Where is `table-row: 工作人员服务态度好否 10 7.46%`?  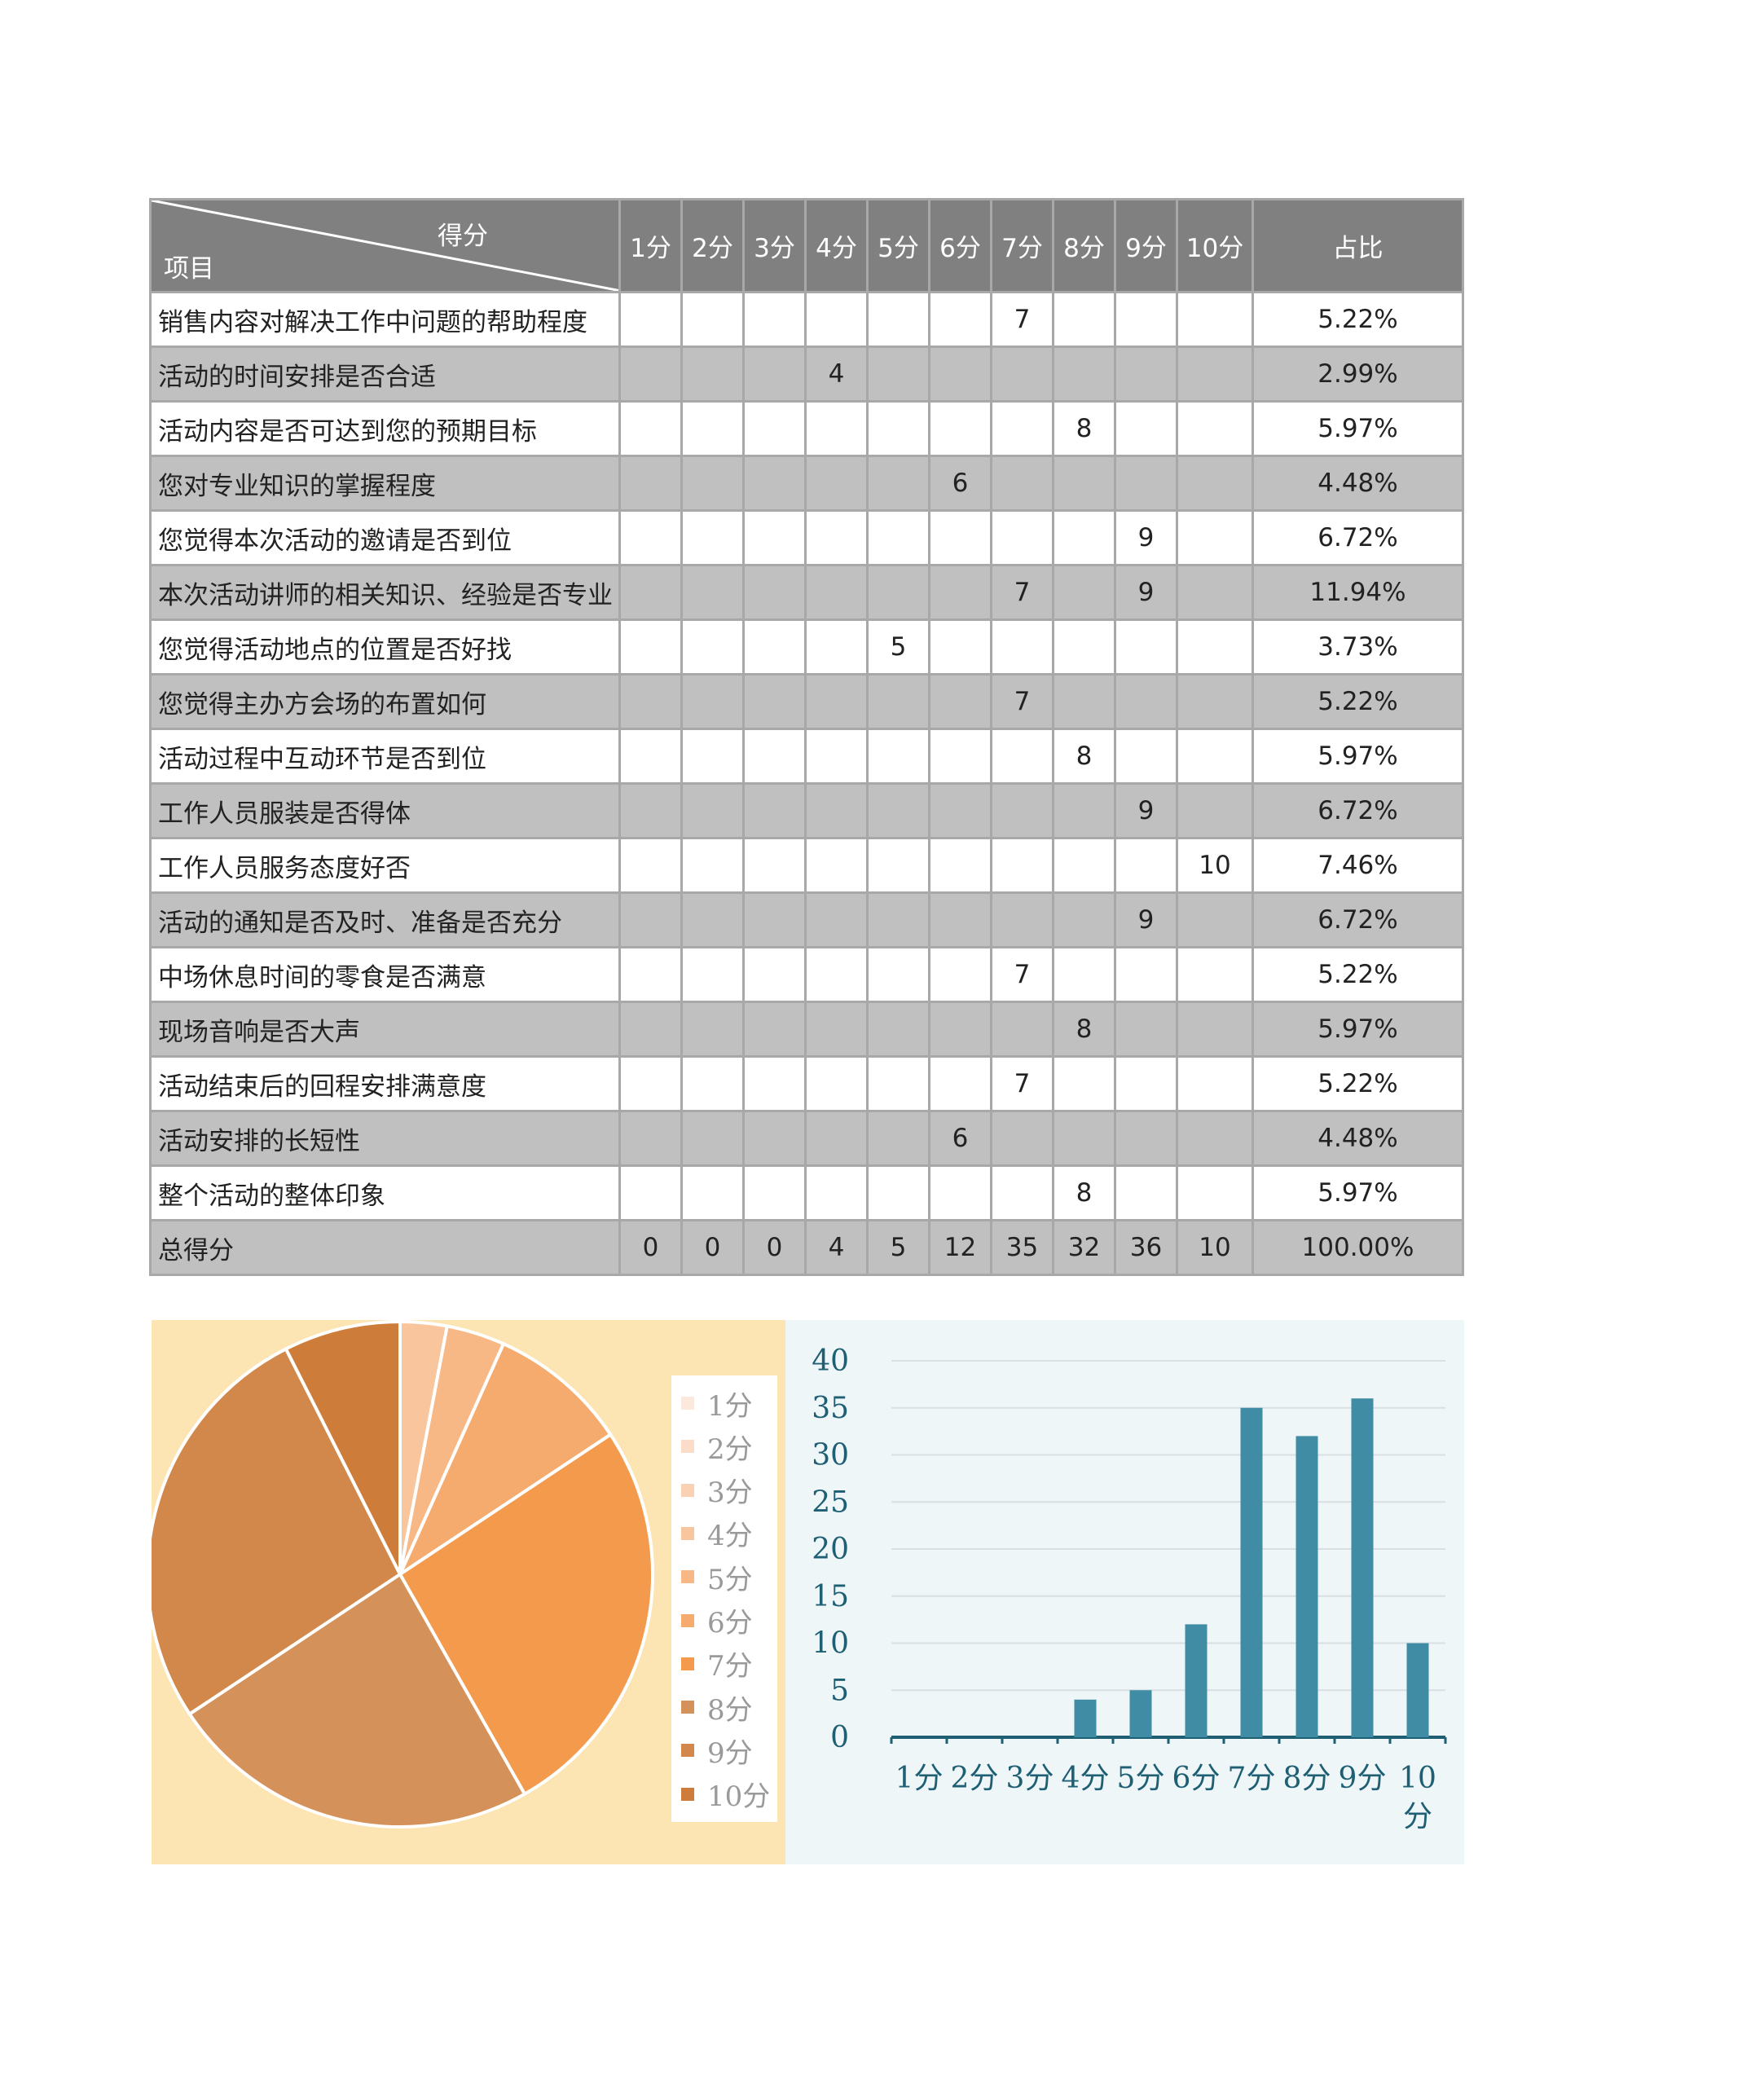
table-row: 工作人员服务态度好否 10 7.46% is located at coordinates (806, 865).